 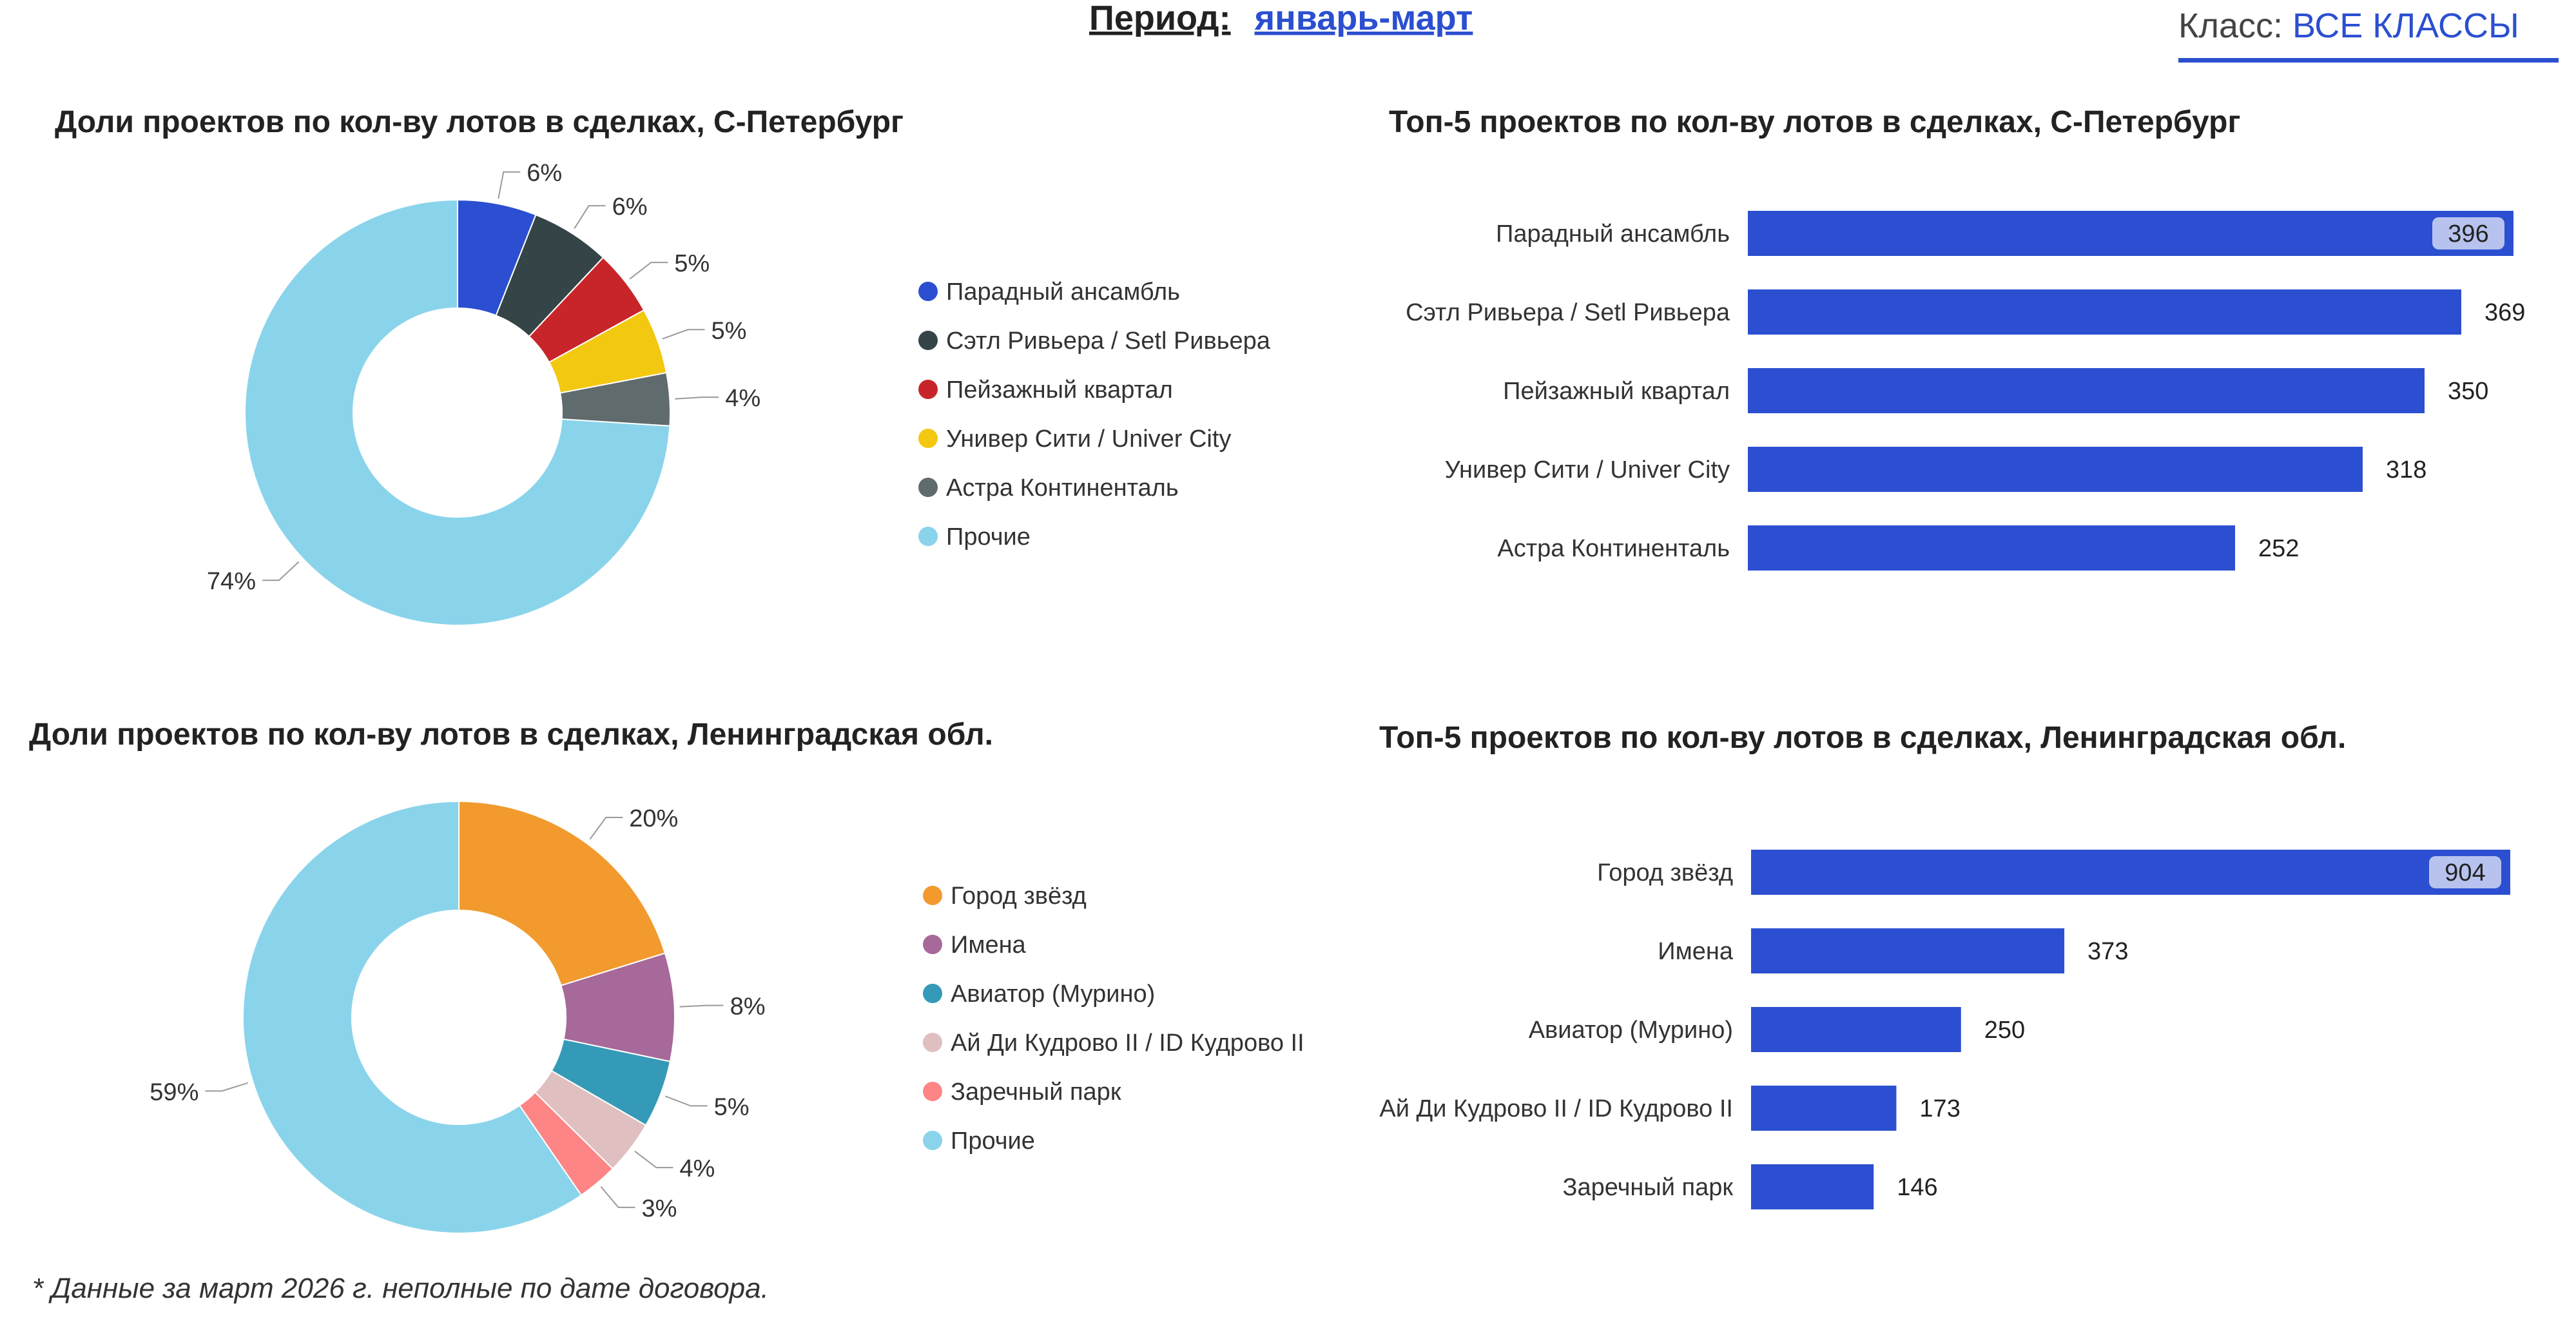 What do you see at coordinates (1613, 234) in the screenshot?
I see `bar-category-label: Парадный ансамбль` at bounding box center [1613, 234].